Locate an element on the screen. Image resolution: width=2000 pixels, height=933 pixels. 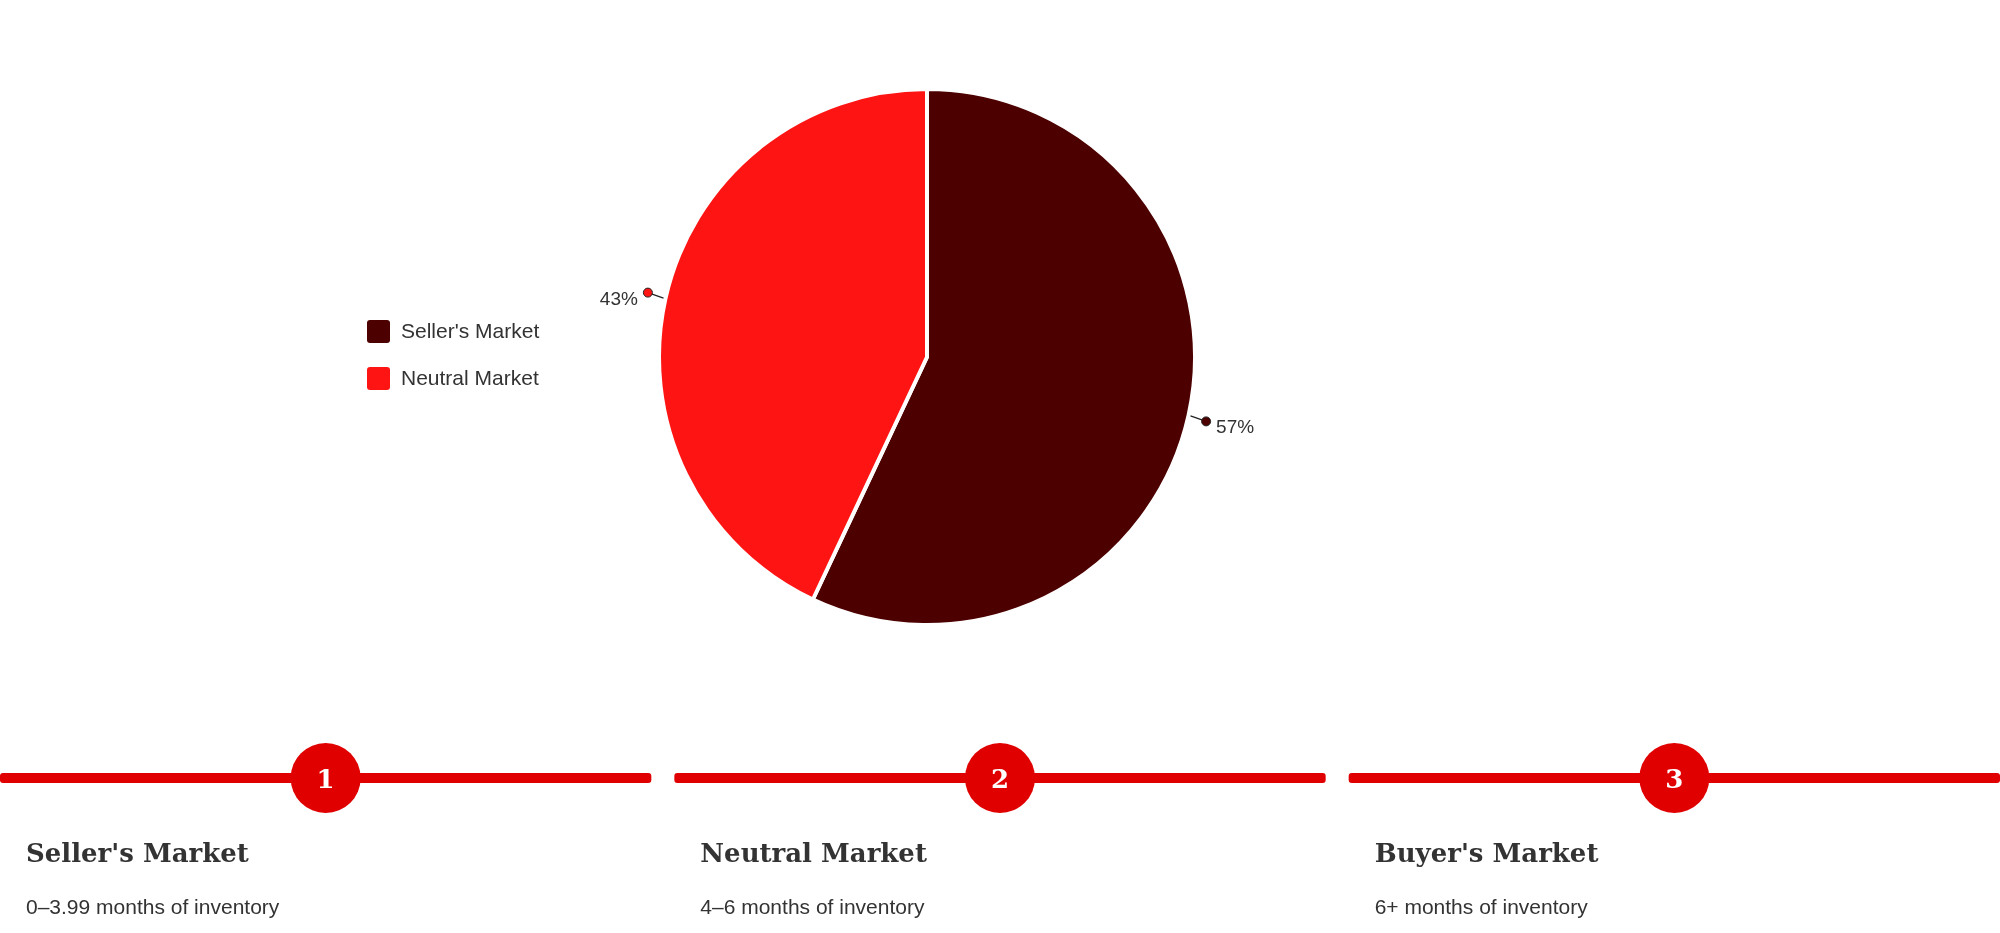
legend-label: Neutral Market is located at coordinates (470, 377).